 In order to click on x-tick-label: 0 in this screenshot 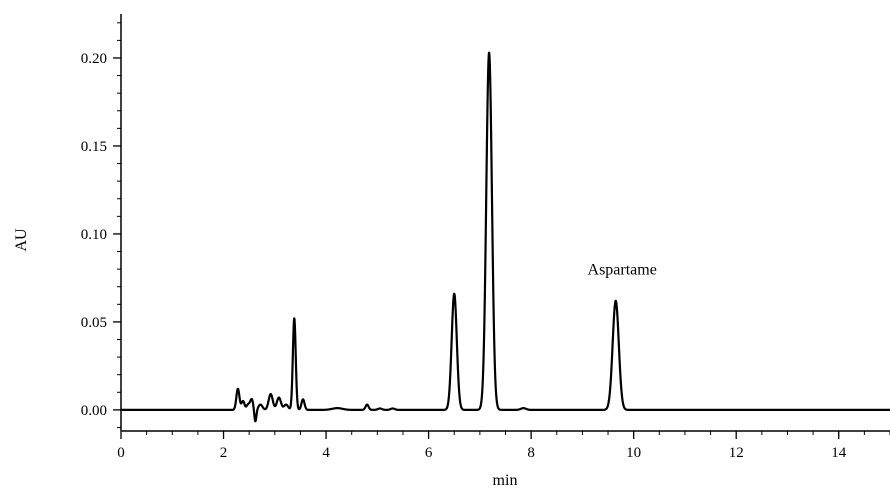, I will do `click(121, 453)`.